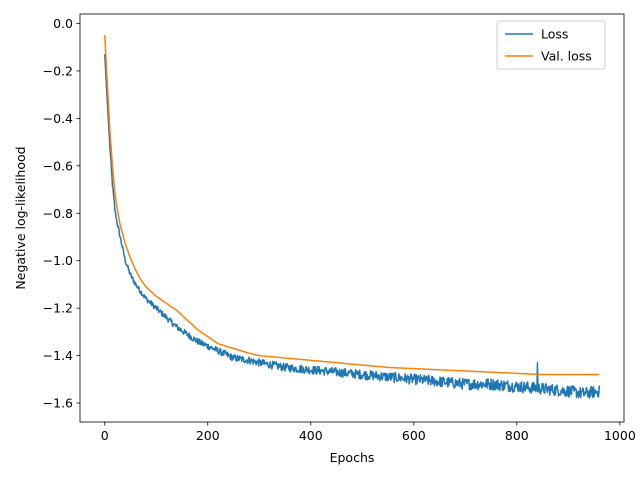 The image size is (640, 480). Describe the element at coordinates (58, 260) in the screenshot. I see `y-tick-label: −1.0` at that location.